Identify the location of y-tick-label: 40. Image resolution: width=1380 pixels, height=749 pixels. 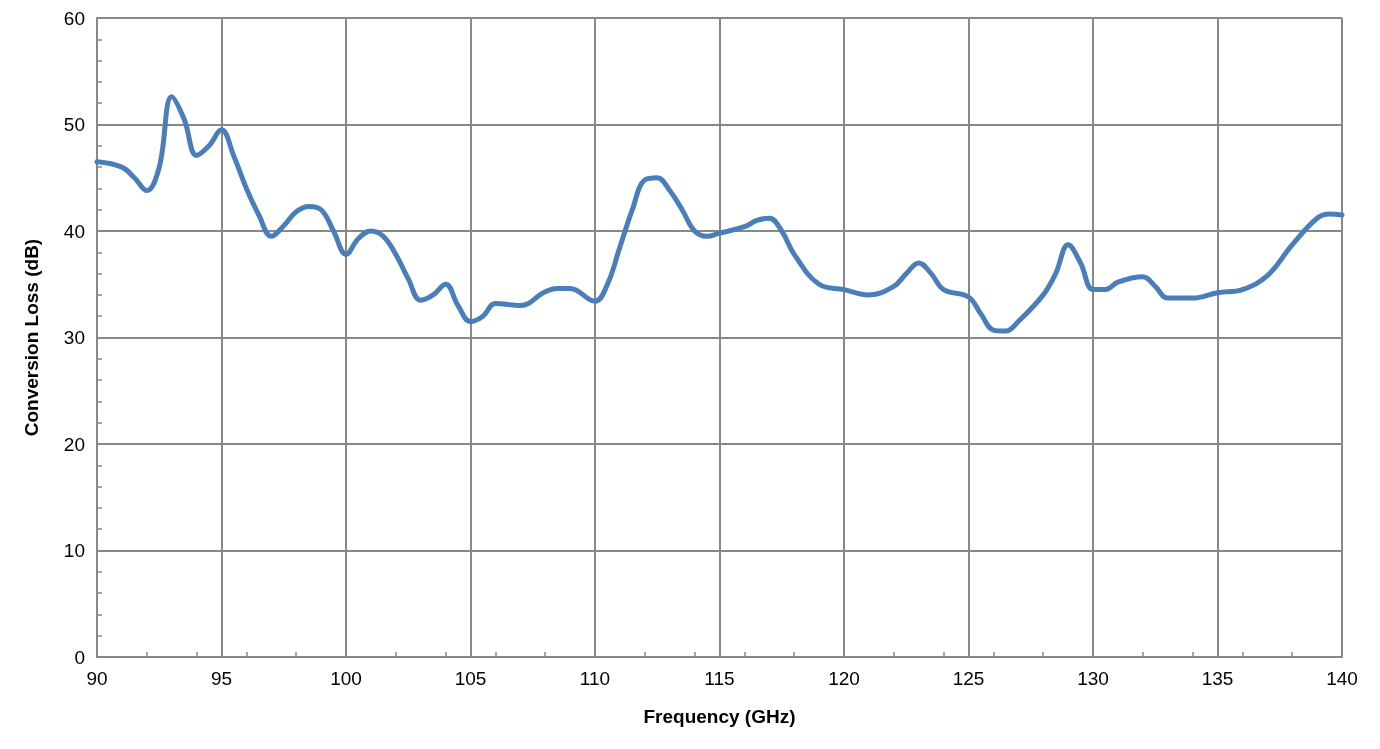
(74, 231).